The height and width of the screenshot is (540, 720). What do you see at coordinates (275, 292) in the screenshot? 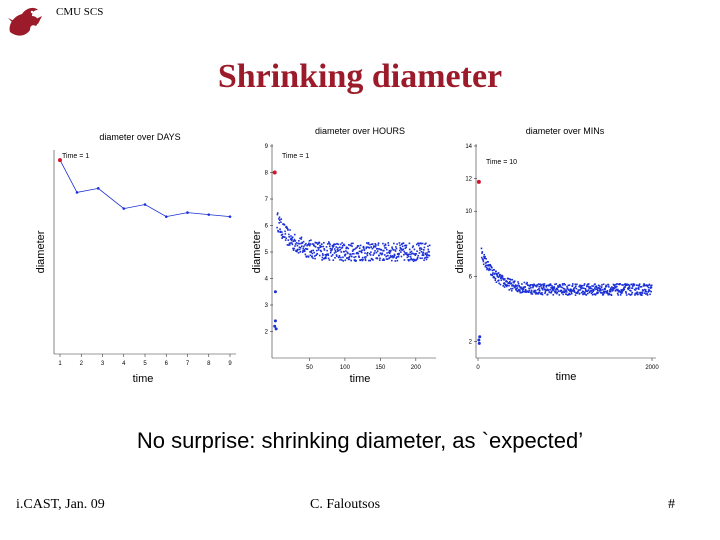
I see `chart-hours-early-point` at bounding box center [275, 292].